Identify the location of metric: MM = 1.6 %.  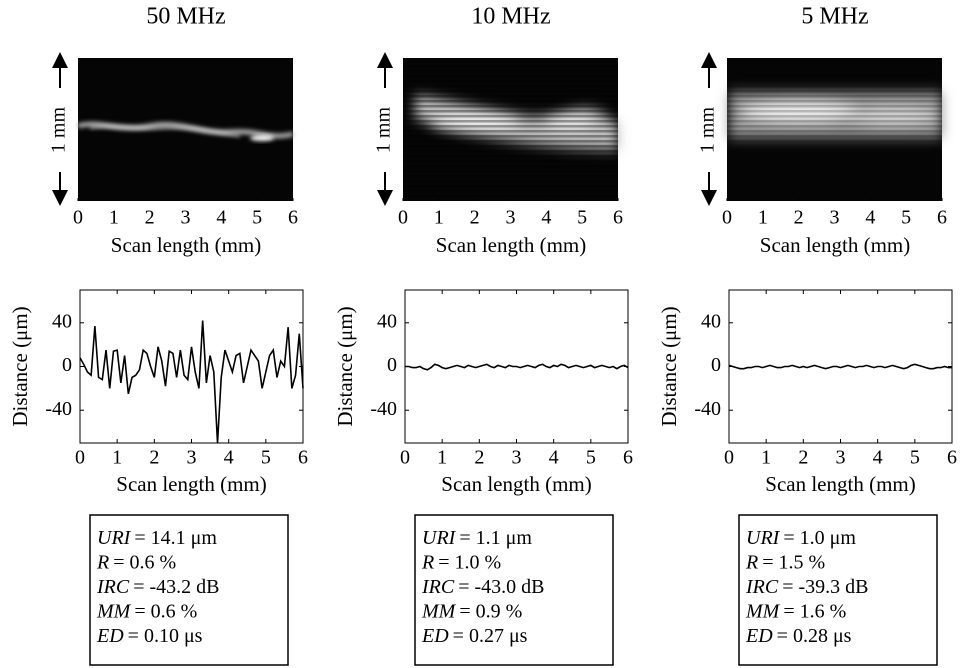
(795, 611).